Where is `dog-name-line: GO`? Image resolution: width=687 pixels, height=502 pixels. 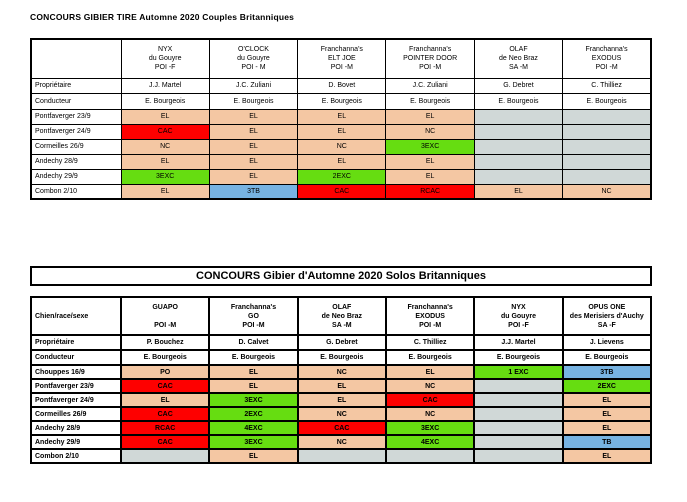
dog-name-line: GO is located at coordinates (253, 316).